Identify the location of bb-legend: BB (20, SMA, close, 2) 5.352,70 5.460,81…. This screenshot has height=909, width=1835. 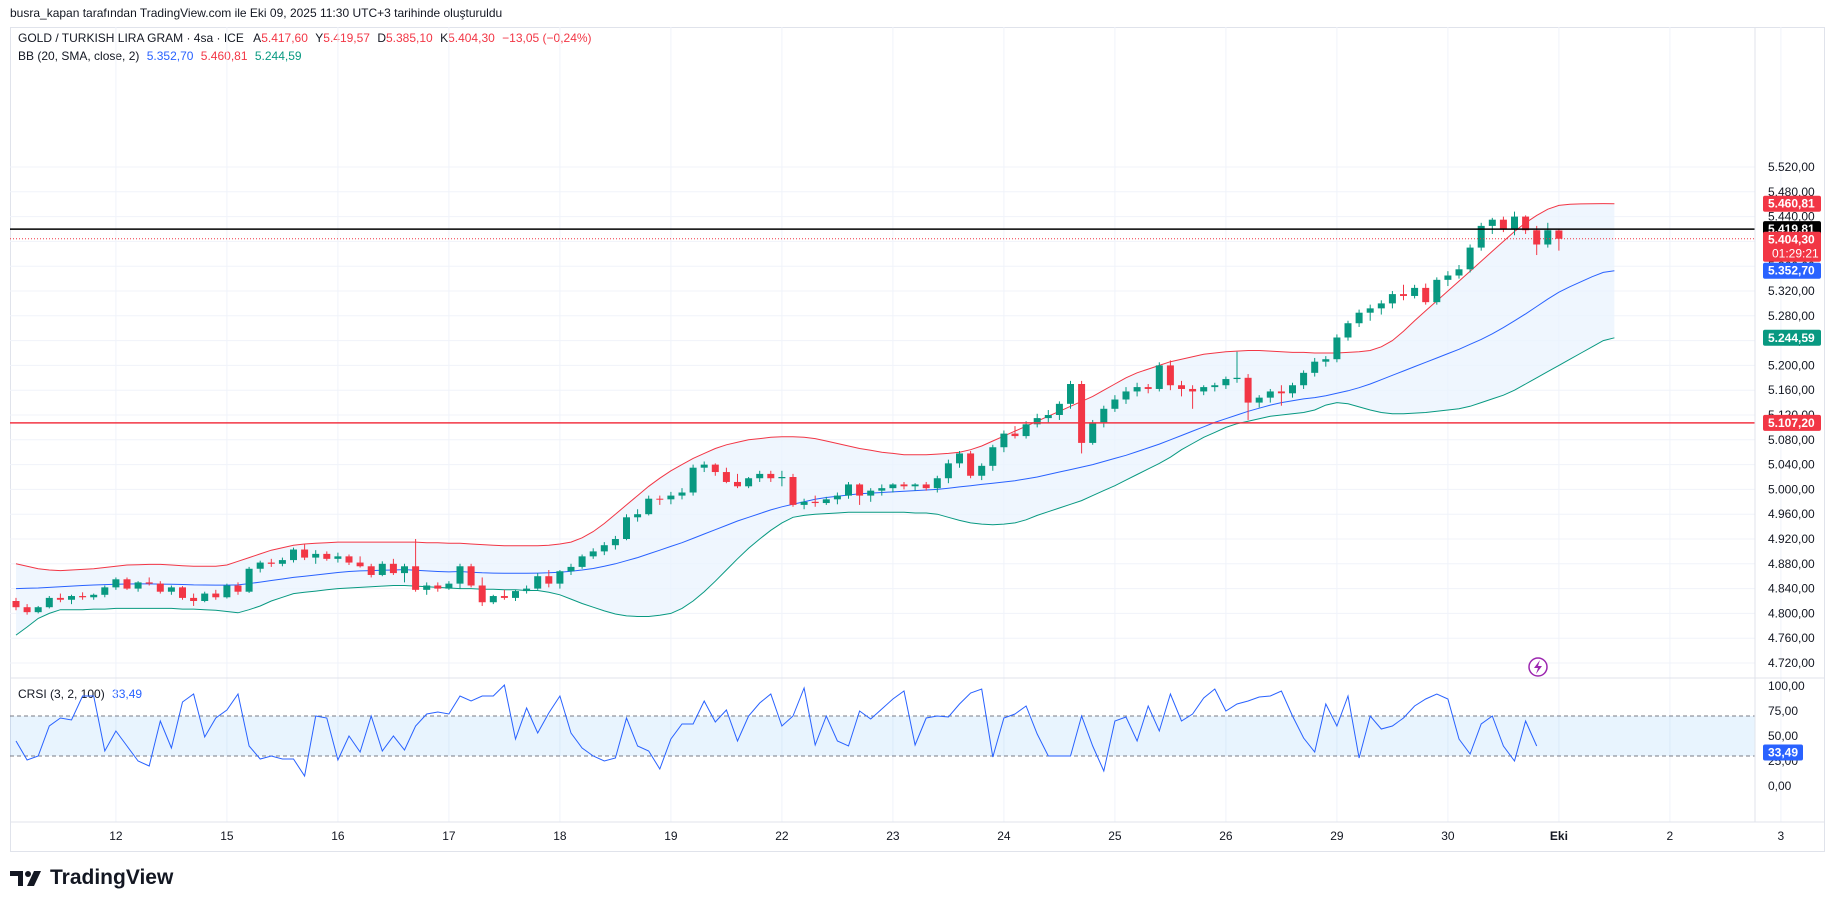
(160, 56).